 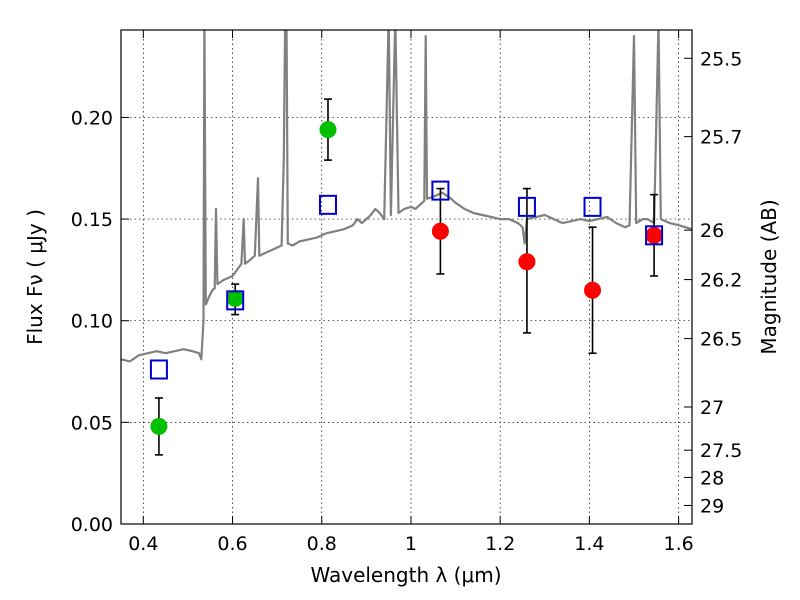 What do you see at coordinates (405, 575) in the screenshot?
I see `x-axis-label: Wavelength λ (μm)` at bounding box center [405, 575].